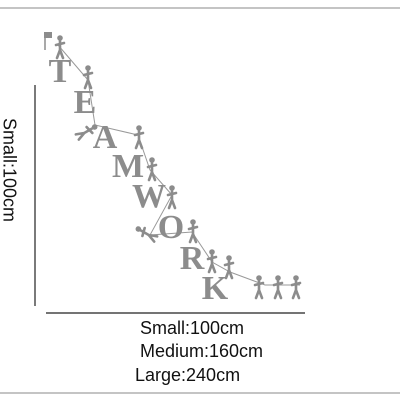  What do you see at coordinates (192, 258) in the screenshot?
I see `decal-letter: R` at bounding box center [192, 258].